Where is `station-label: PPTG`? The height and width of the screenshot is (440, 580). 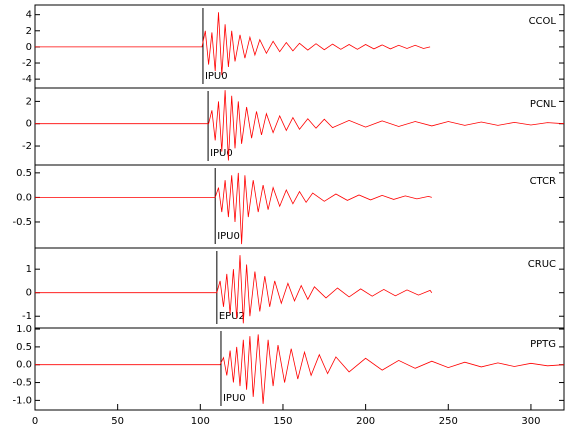 station-label: PPTG is located at coordinates (543, 344).